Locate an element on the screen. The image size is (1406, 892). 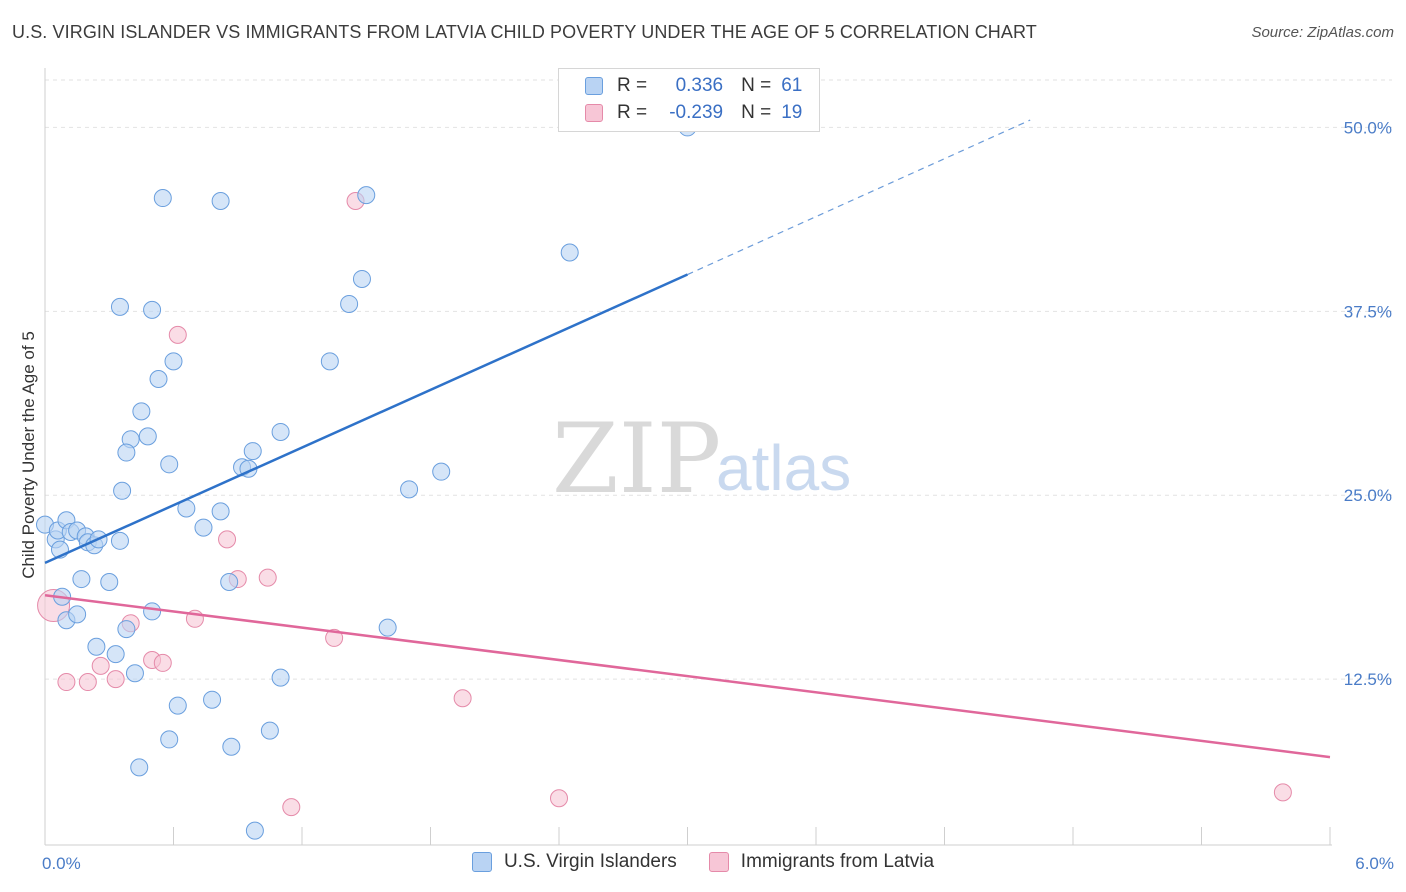
trend-line-extension is located at coordinates (859, 197).